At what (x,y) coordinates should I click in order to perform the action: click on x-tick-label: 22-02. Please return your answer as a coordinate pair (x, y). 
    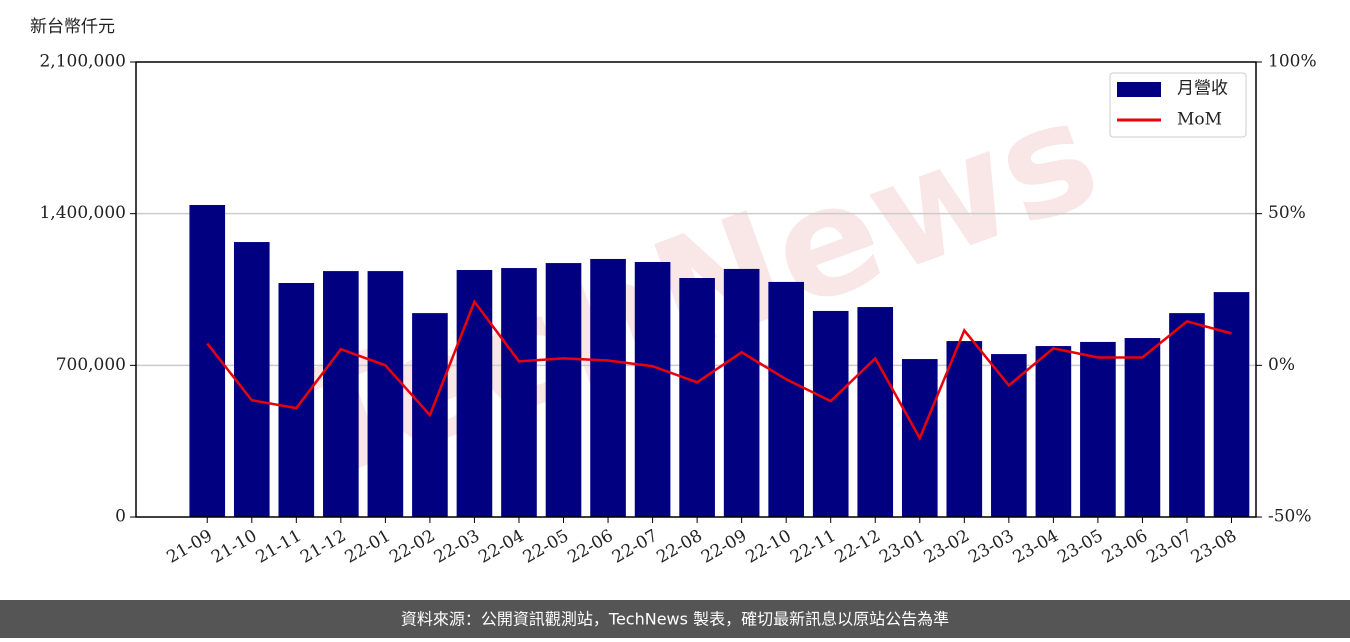
    Looking at the image, I should click on (412, 547).